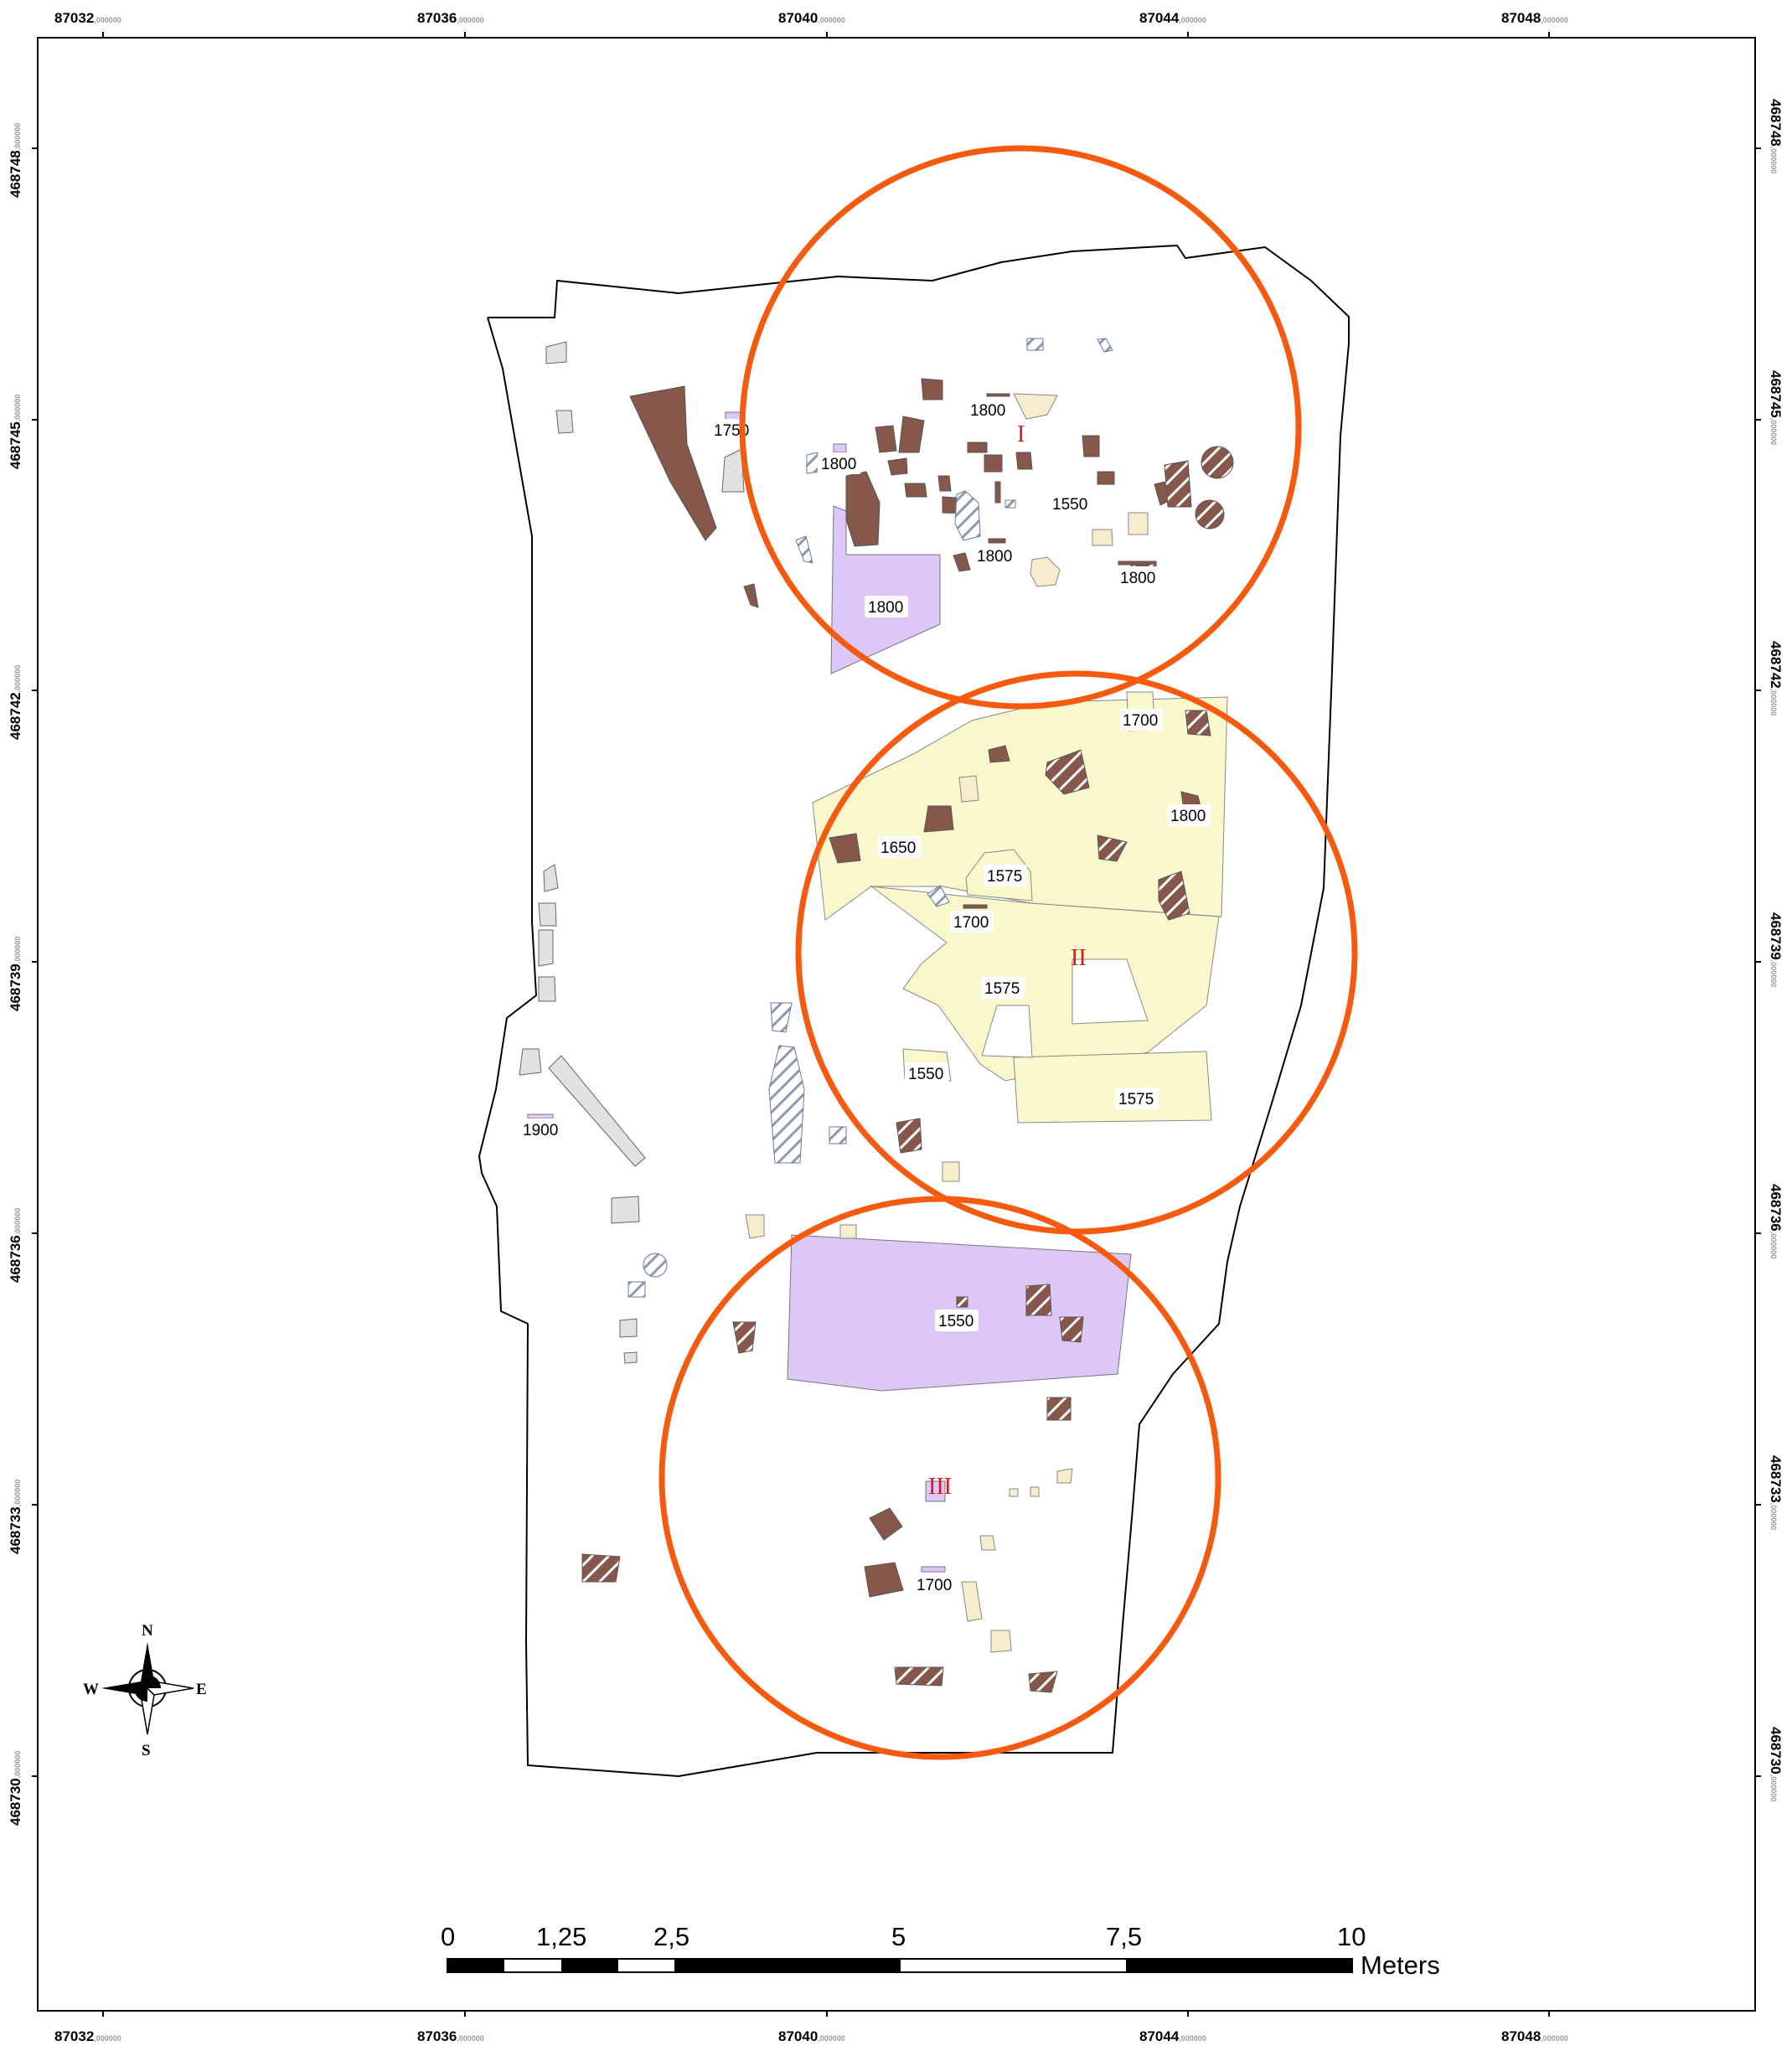  I want to click on scale-tick-2-5: 2,5, so click(671, 1937).